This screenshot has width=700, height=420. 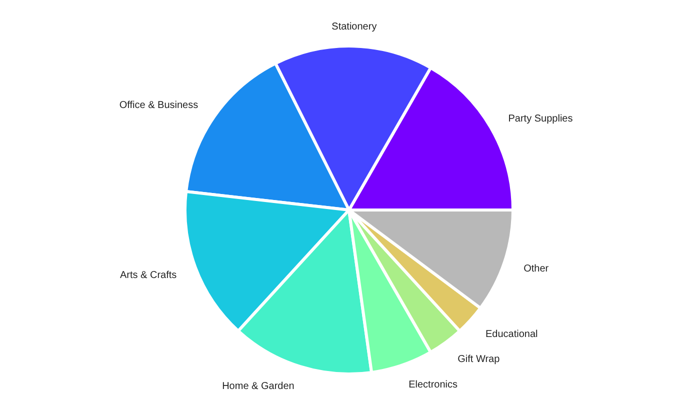 I want to click on slice-label: Office & Business, so click(x=158, y=106).